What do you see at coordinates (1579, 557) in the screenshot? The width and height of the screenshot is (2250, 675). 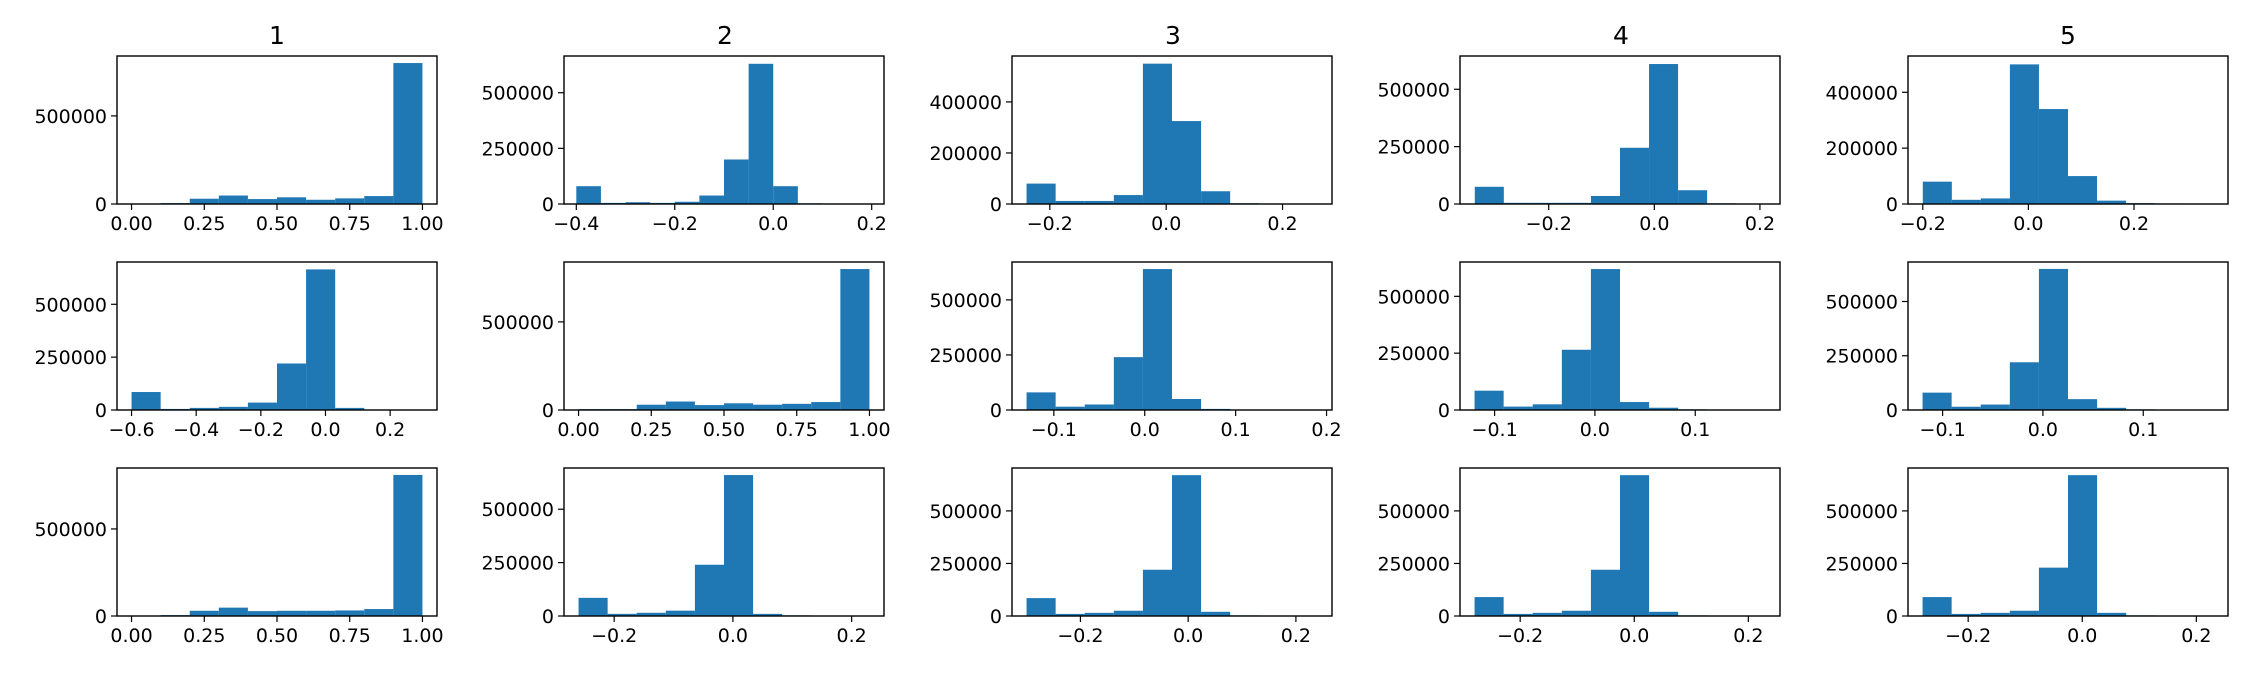 I see `histogram-panel-r3-c4: −0.2 0.0 0.2 0 250000 500000` at bounding box center [1579, 557].